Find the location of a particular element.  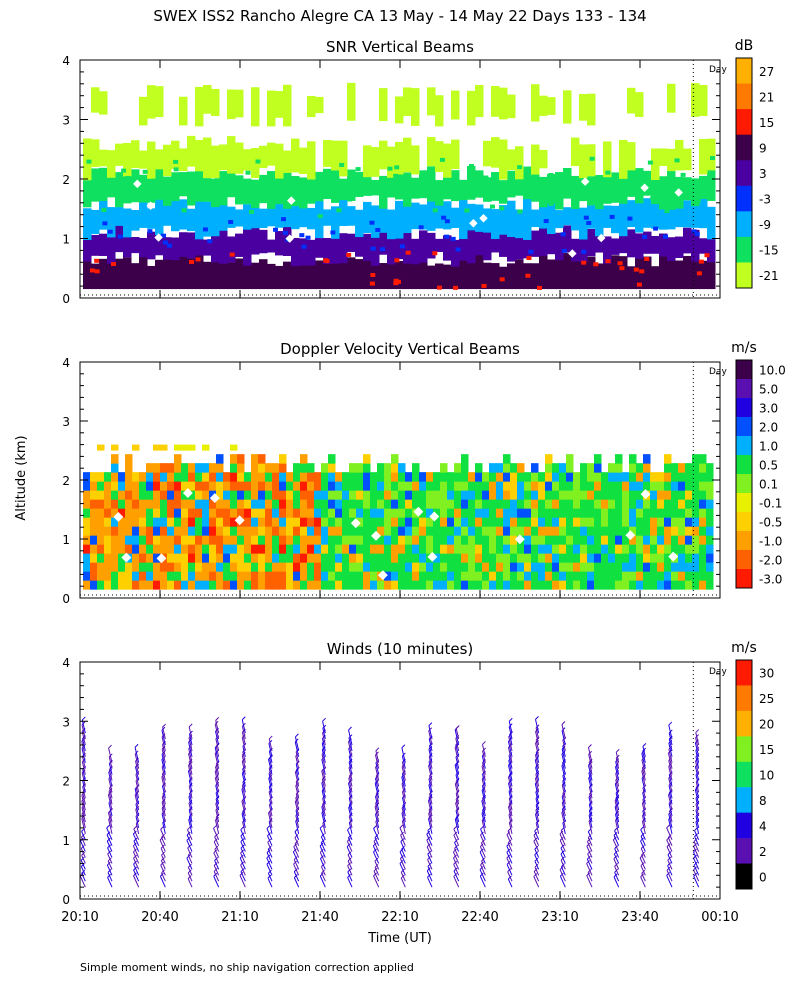

colorbar-label: 30 is located at coordinates (766, 674).